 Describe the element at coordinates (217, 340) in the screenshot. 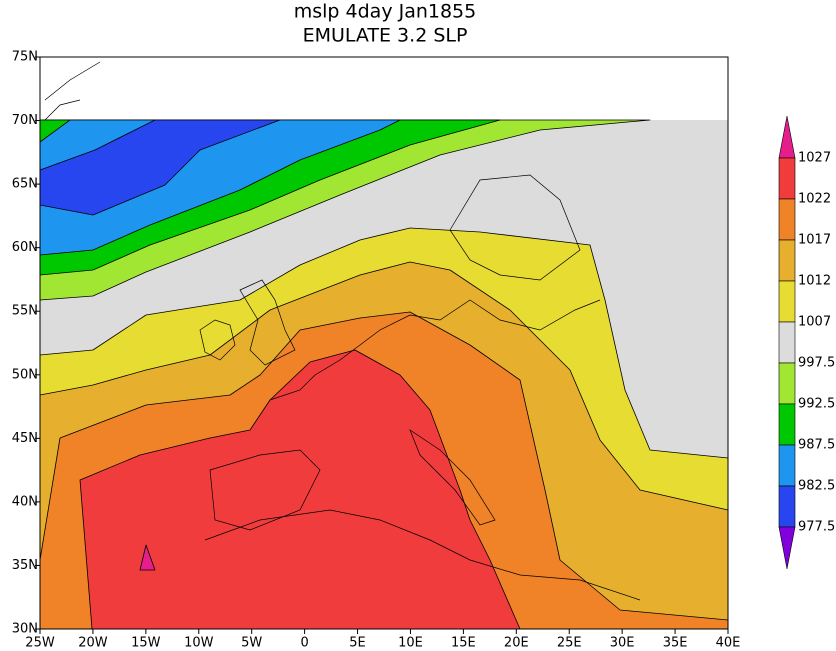

I see `coast-ireland` at that location.